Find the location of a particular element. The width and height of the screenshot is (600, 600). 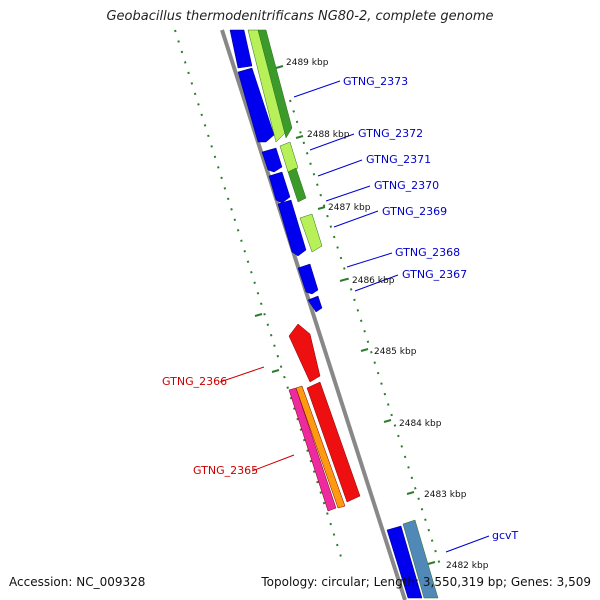

gene-gtng-2373-block is located at coordinates (241, 49).